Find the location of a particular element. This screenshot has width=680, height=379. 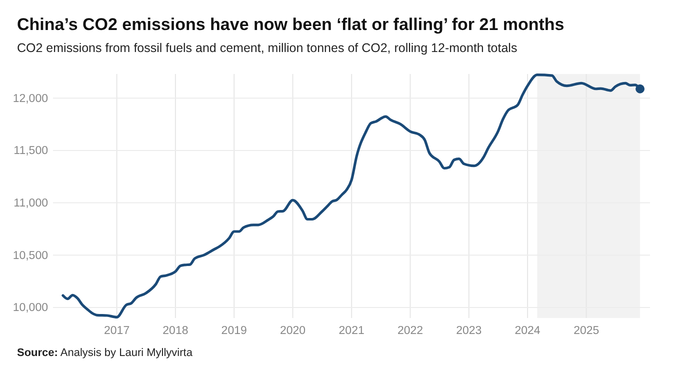

x-tick-label: 2023 is located at coordinates (469, 331).